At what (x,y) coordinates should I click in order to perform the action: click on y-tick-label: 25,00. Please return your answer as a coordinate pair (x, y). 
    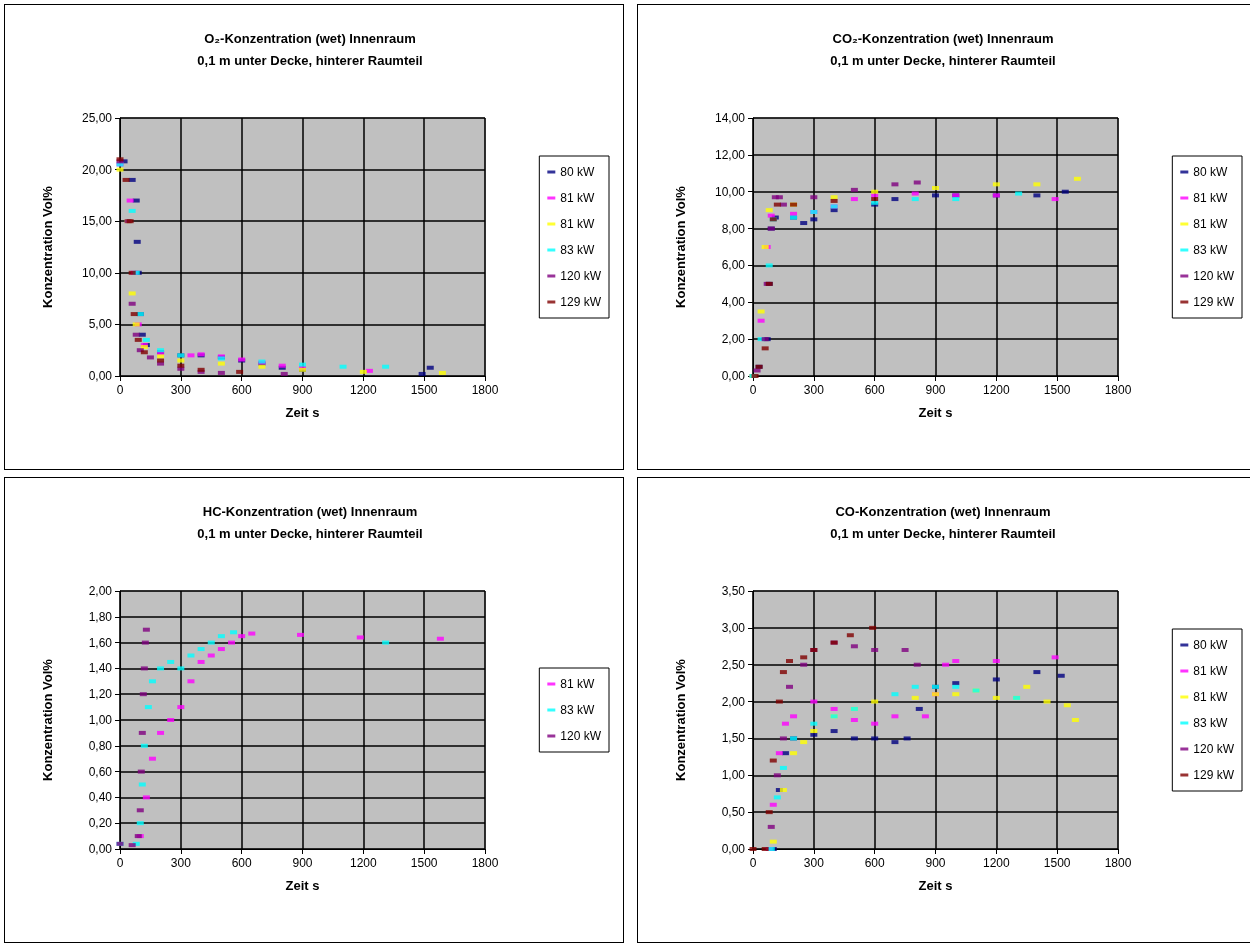
    Looking at the image, I should click on (97, 118).